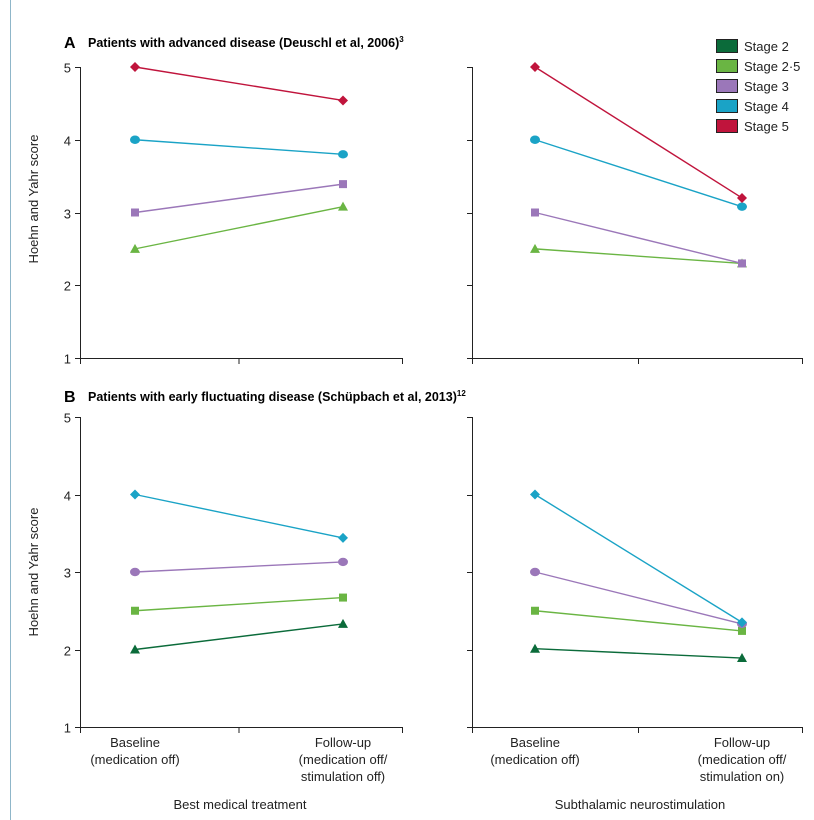 Image resolution: width=814 pixels, height=820 pixels. Describe the element at coordinates (766, 86) in the screenshot. I see `legend-label: Stage 3` at that location.